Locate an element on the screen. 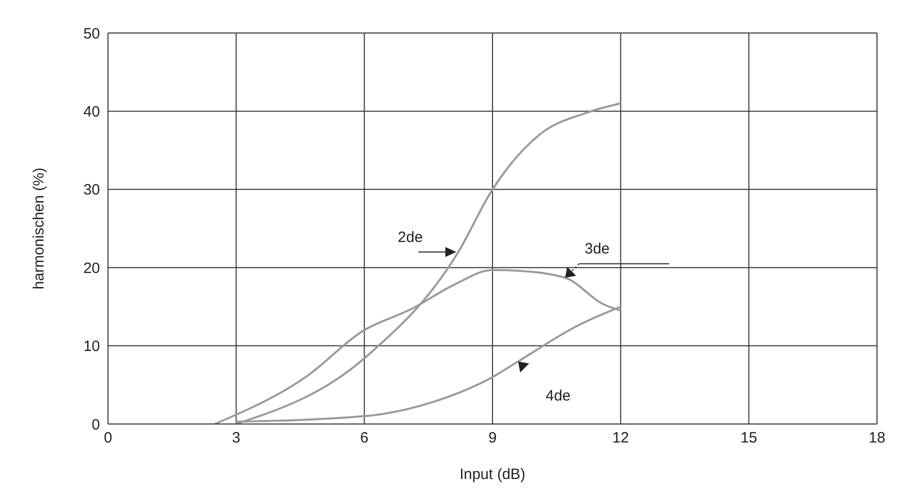 This screenshot has height=502, width=910. x-tick-label: 9 is located at coordinates (492, 438).